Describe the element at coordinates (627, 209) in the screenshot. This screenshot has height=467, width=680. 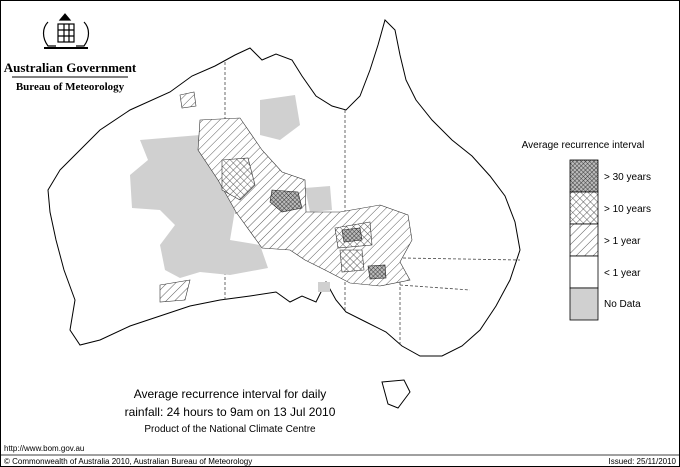
I see `legend-label: > 10 years` at that location.